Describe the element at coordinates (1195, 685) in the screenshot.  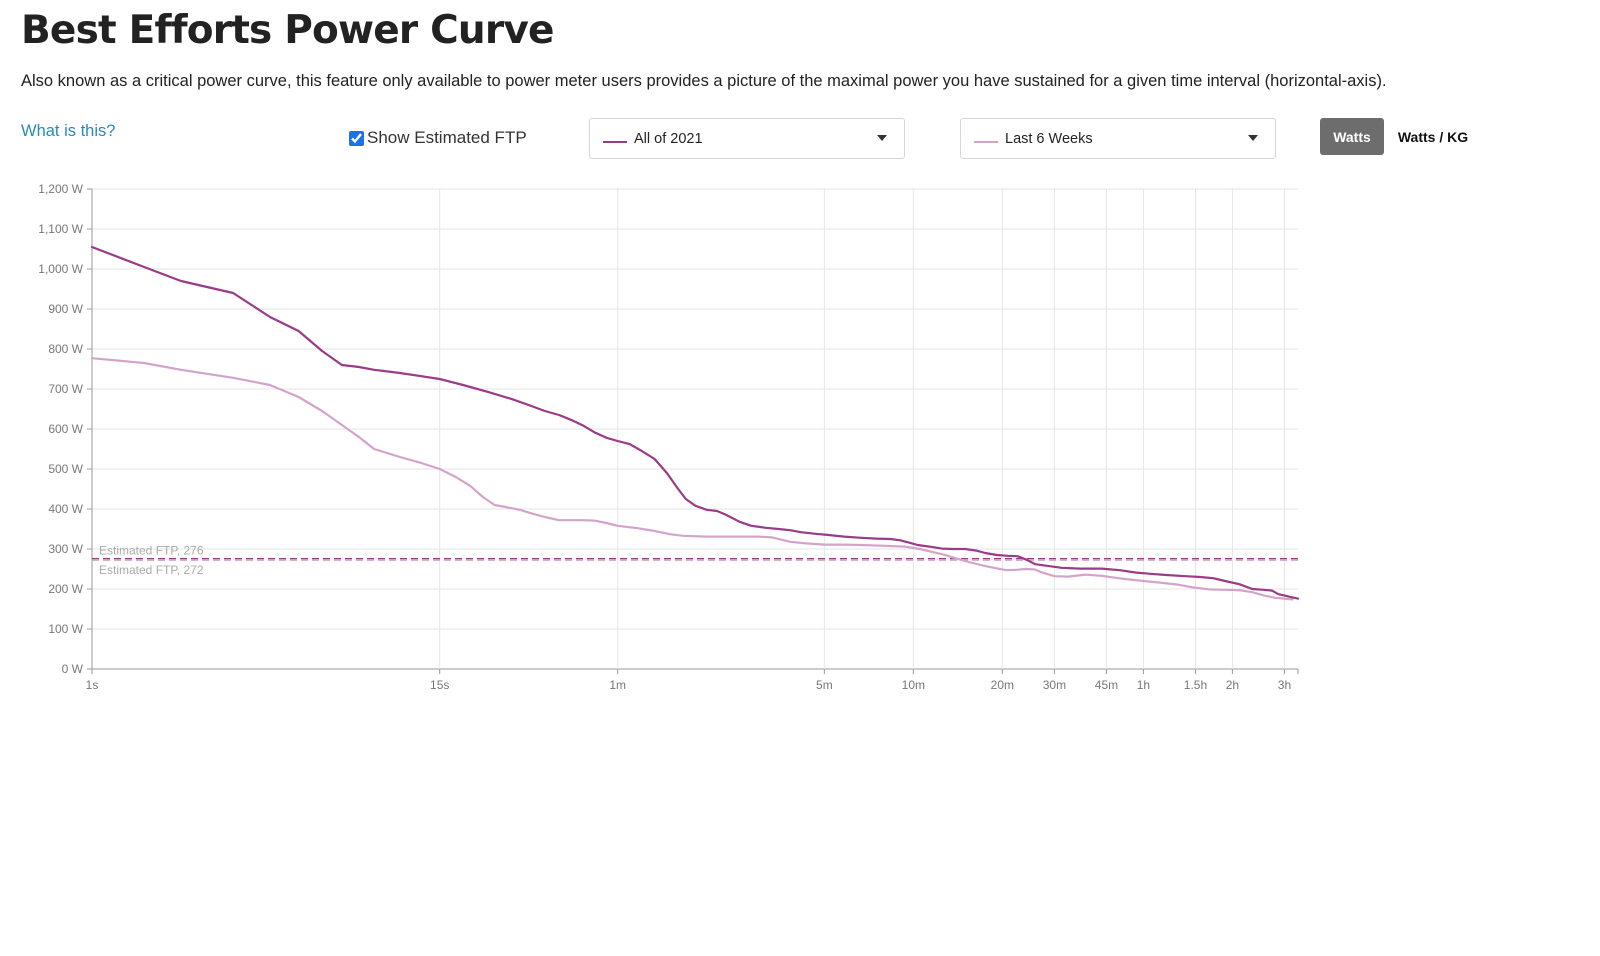
I see `x-tick-label: 1.5h` at that location.